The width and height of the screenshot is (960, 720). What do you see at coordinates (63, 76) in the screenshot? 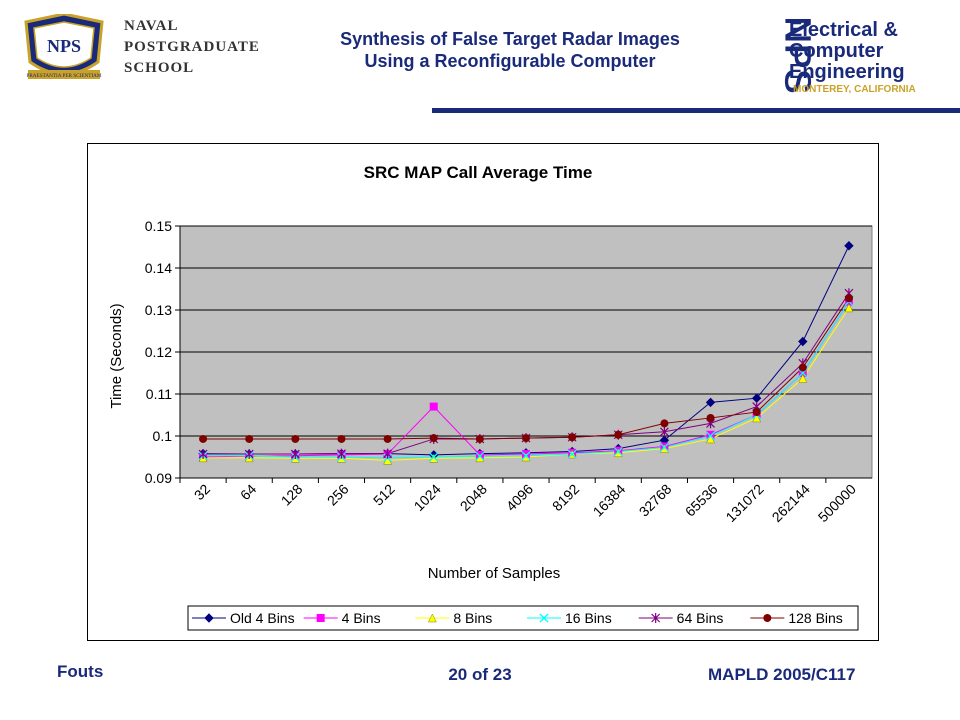
I see `nps-motto: PRAESTANTIA PER SCIENTIAM` at bounding box center [63, 76].